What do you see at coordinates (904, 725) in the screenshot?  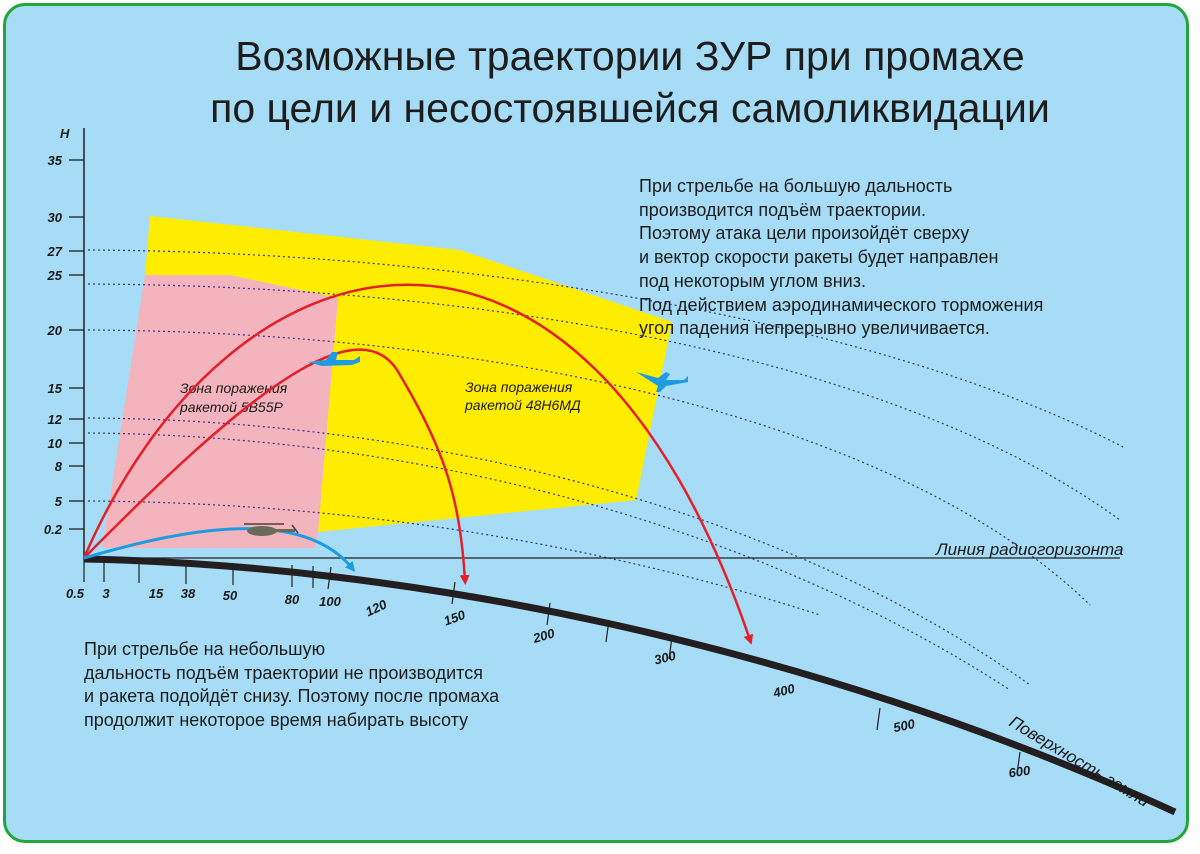 I see `range-tick-label: 500` at bounding box center [904, 725].